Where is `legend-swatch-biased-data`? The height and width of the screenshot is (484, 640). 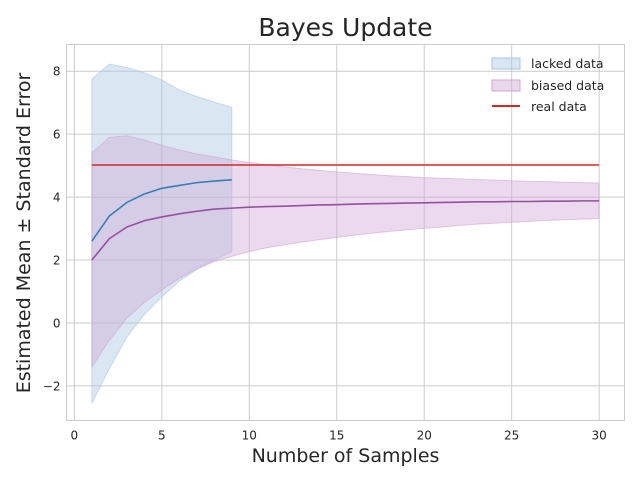 legend-swatch-biased-data is located at coordinates (506, 85).